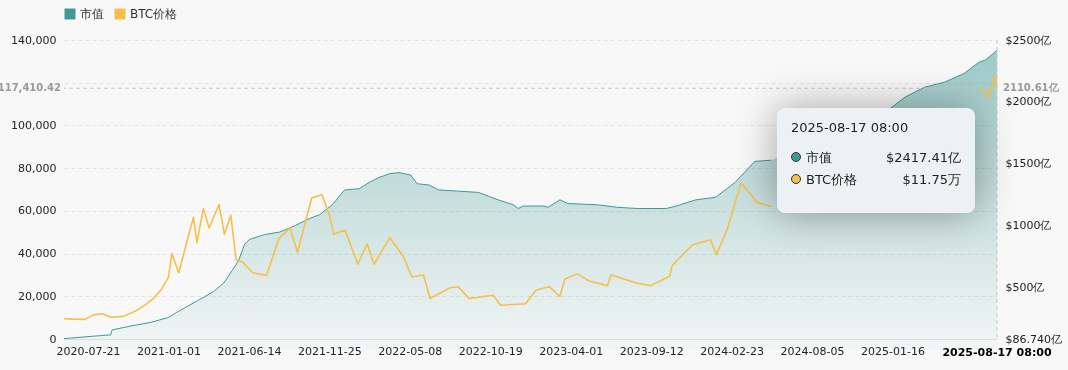  Describe the element at coordinates (571, 351) in the screenshot. I see `x-tick-label: 2023-04-01` at that location.